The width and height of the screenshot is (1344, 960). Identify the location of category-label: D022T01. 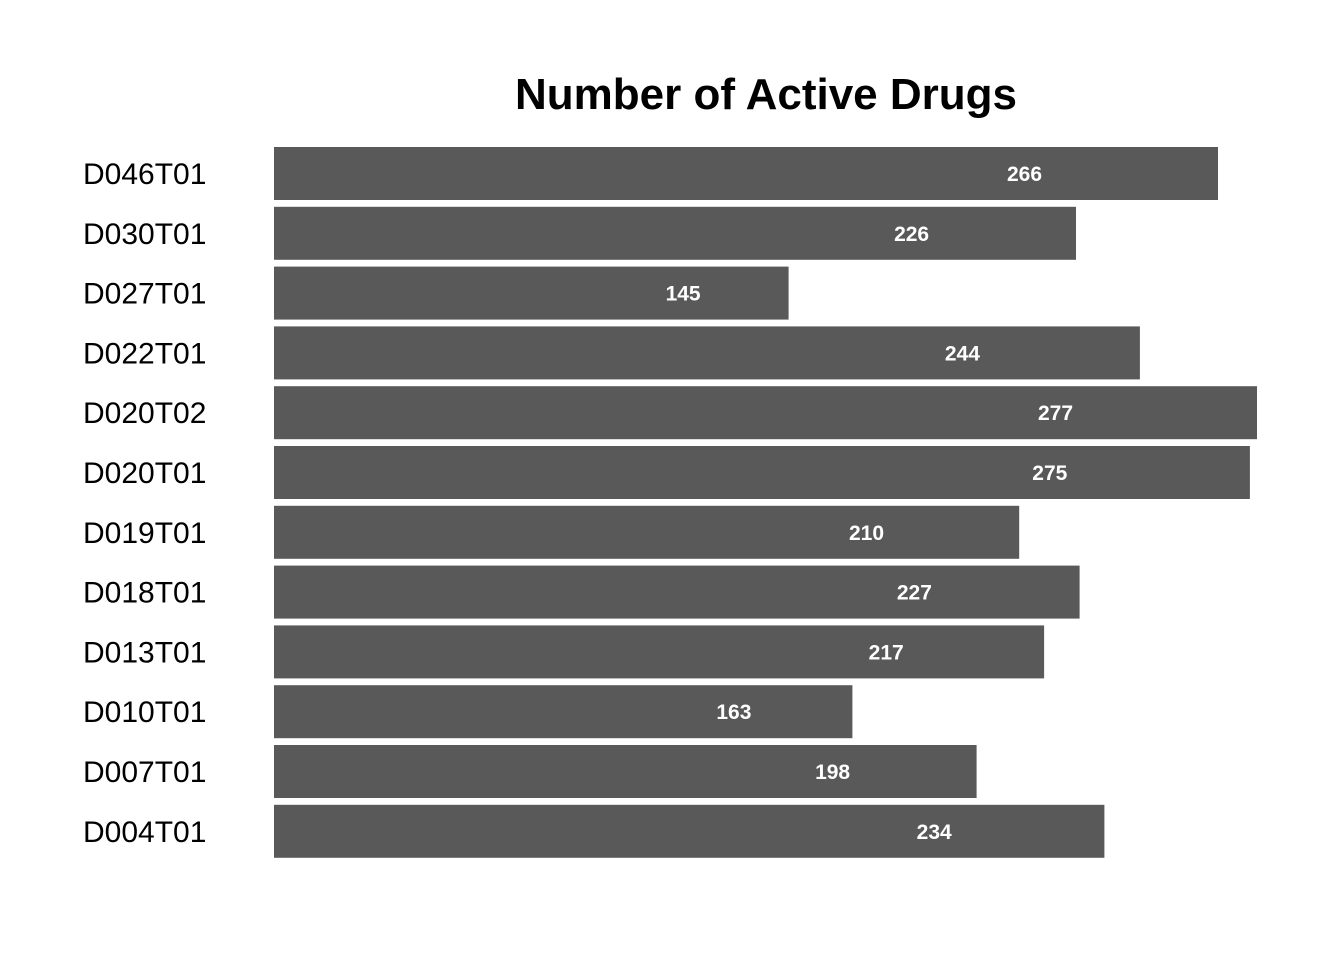
(144, 353).